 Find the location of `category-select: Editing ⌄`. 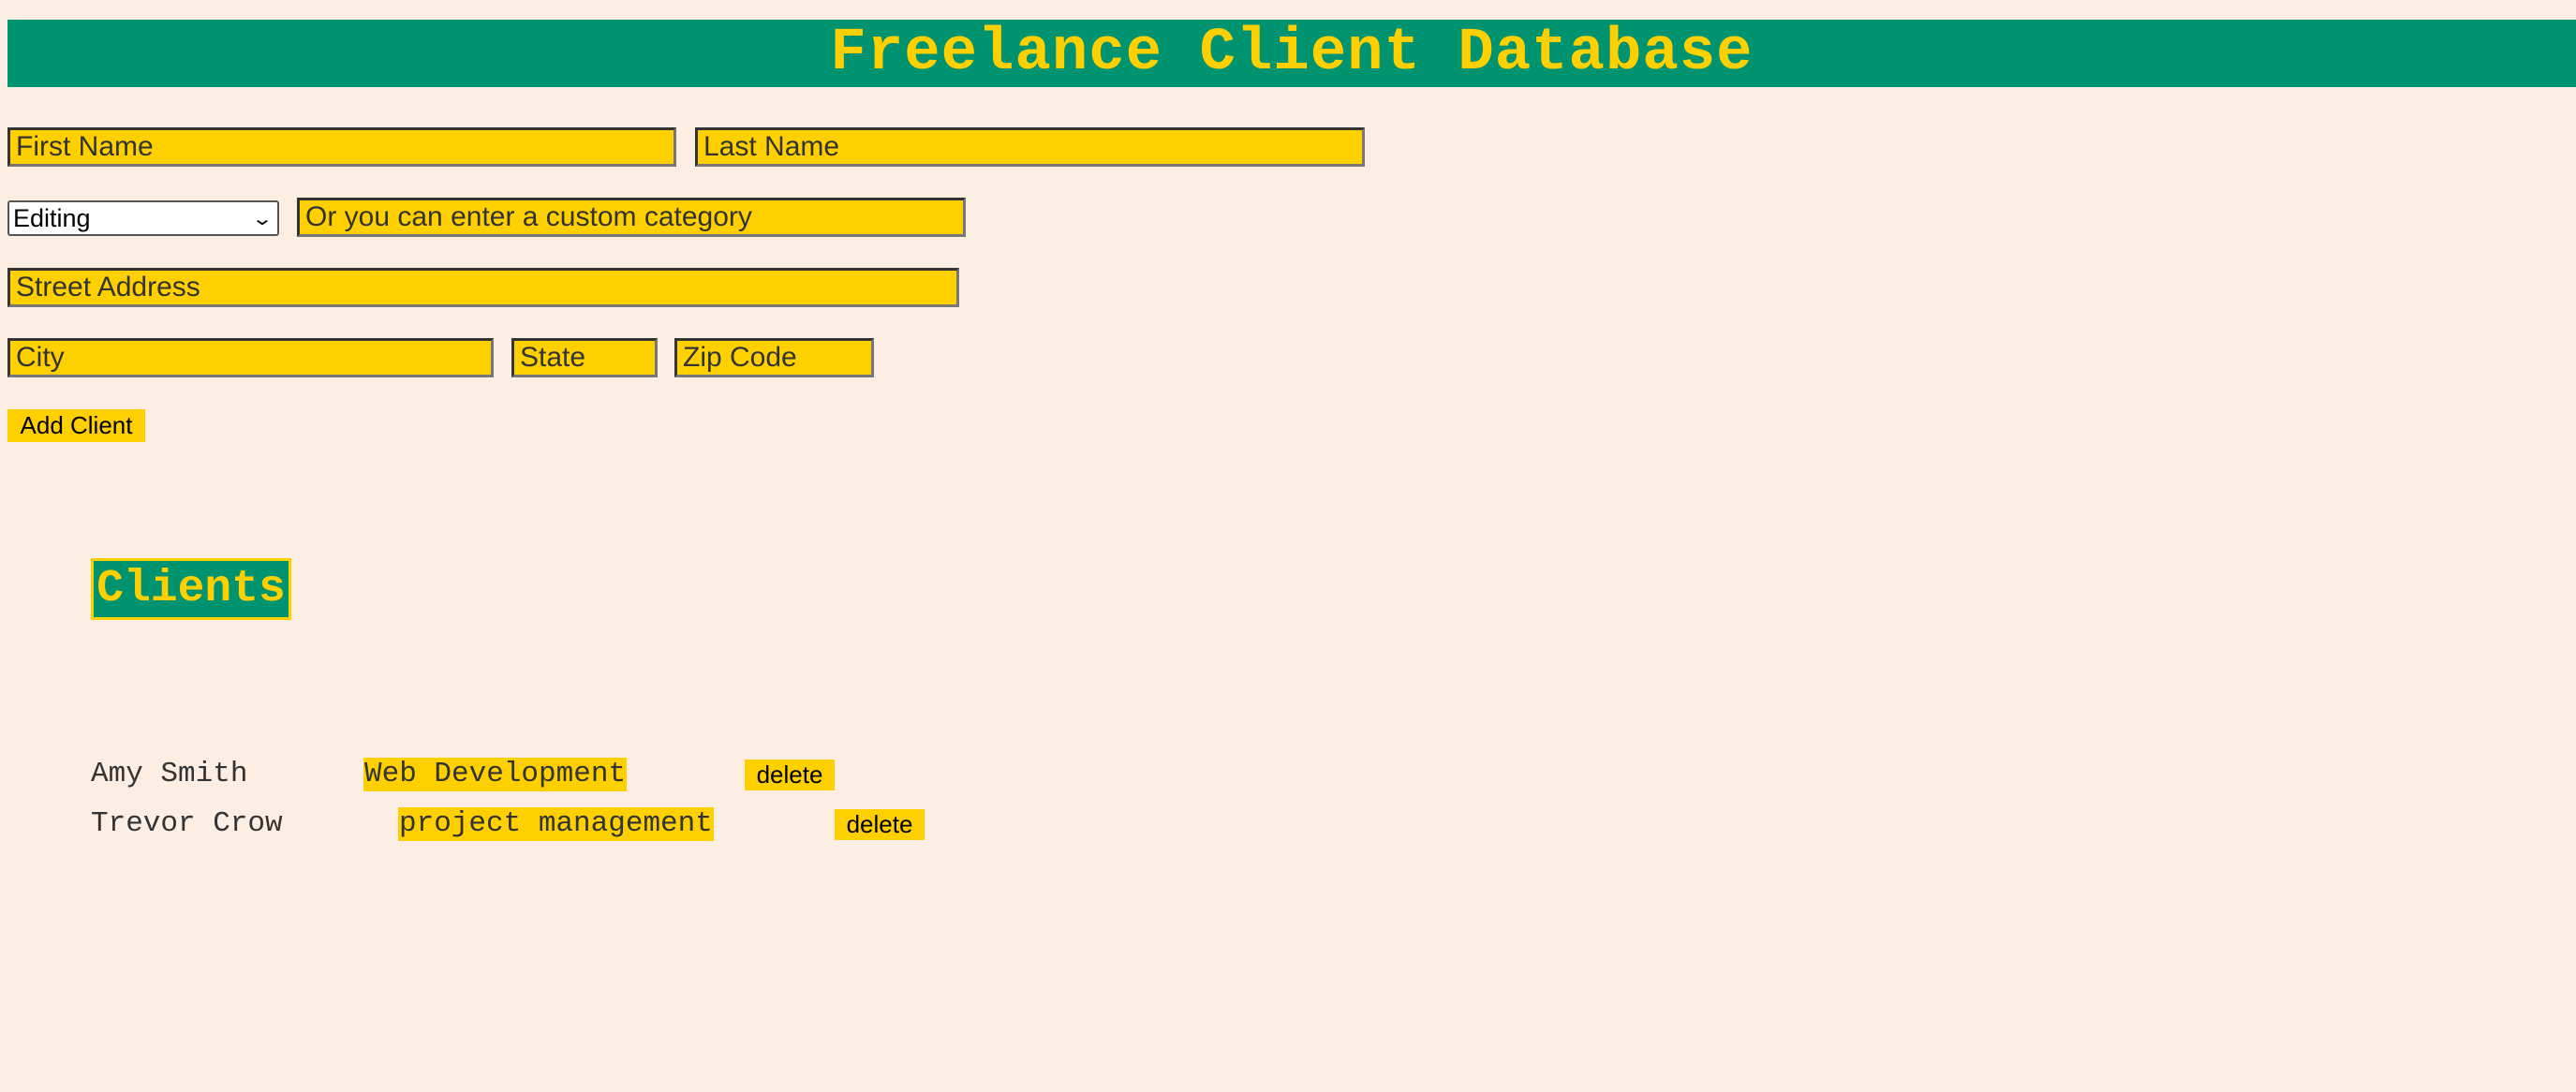

category-select: Editing ⌄ is located at coordinates (143, 218).